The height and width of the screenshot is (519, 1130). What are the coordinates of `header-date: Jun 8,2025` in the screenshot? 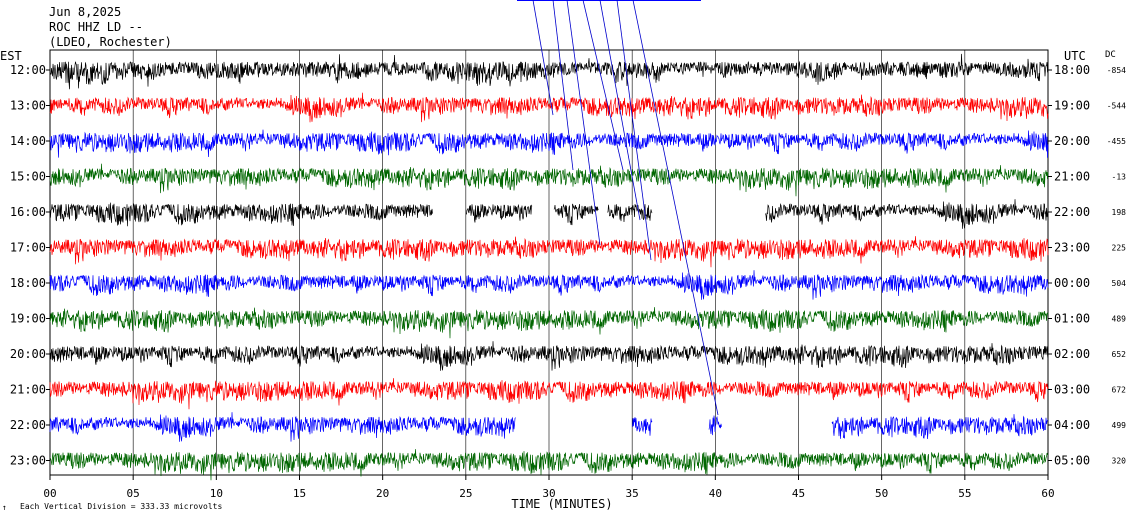 It's located at (85, 12).